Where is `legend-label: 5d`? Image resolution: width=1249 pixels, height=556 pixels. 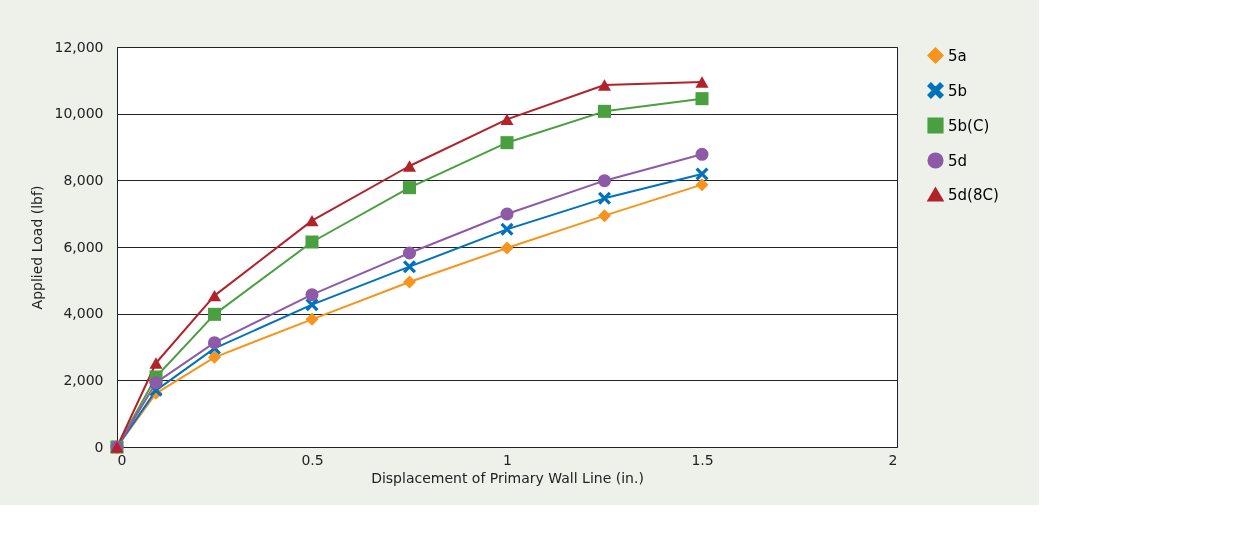
legend-label: 5d is located at coordinates (958, 160).